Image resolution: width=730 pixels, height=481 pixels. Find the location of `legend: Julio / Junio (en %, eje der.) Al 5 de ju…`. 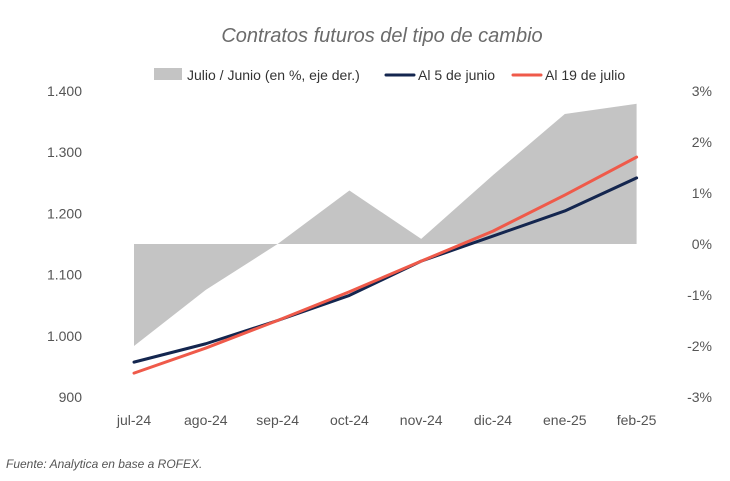

legend: Julio / Junio (en %, eje der.) Al 5 de ju… is located at coordinates (389, 75).